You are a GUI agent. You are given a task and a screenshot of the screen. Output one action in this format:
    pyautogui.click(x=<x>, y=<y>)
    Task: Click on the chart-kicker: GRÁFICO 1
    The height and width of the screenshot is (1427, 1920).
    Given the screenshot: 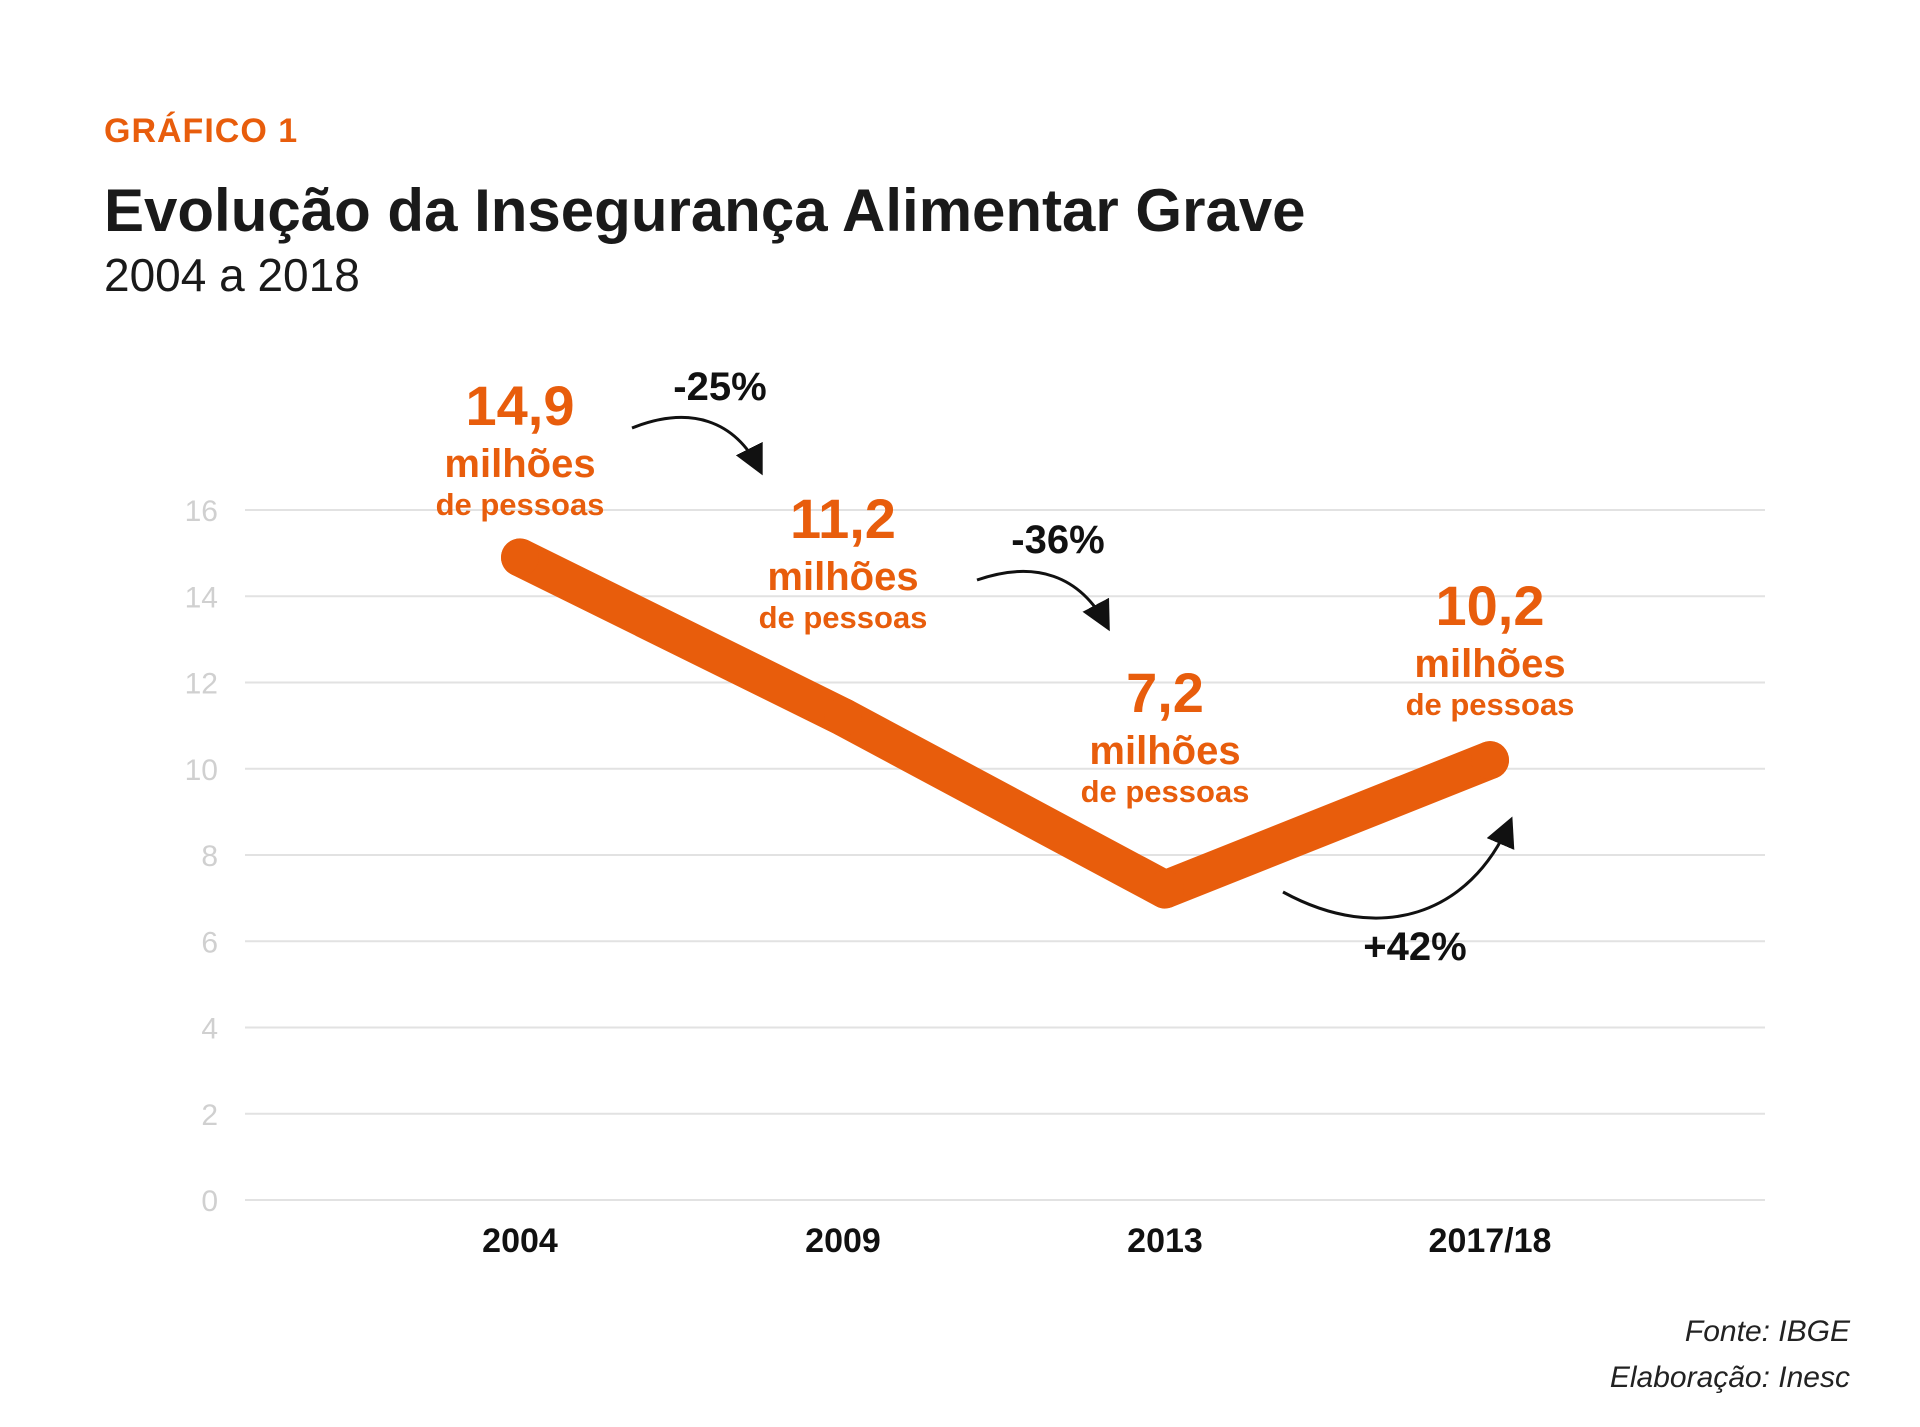 What is the action you would take?
    pyautogui.click(x=201, y=131)
    